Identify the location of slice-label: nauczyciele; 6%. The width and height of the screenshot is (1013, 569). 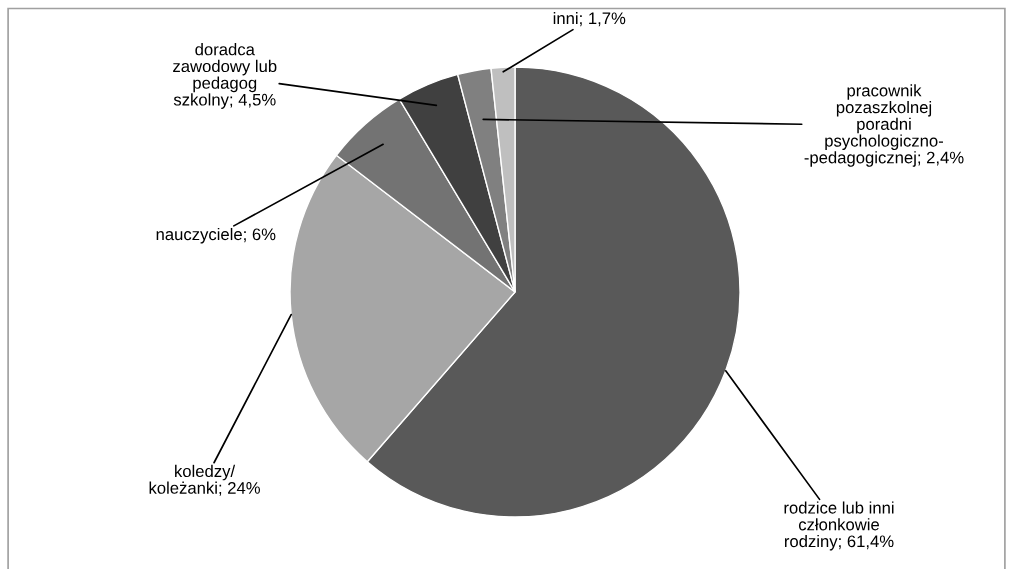
(216, 235).